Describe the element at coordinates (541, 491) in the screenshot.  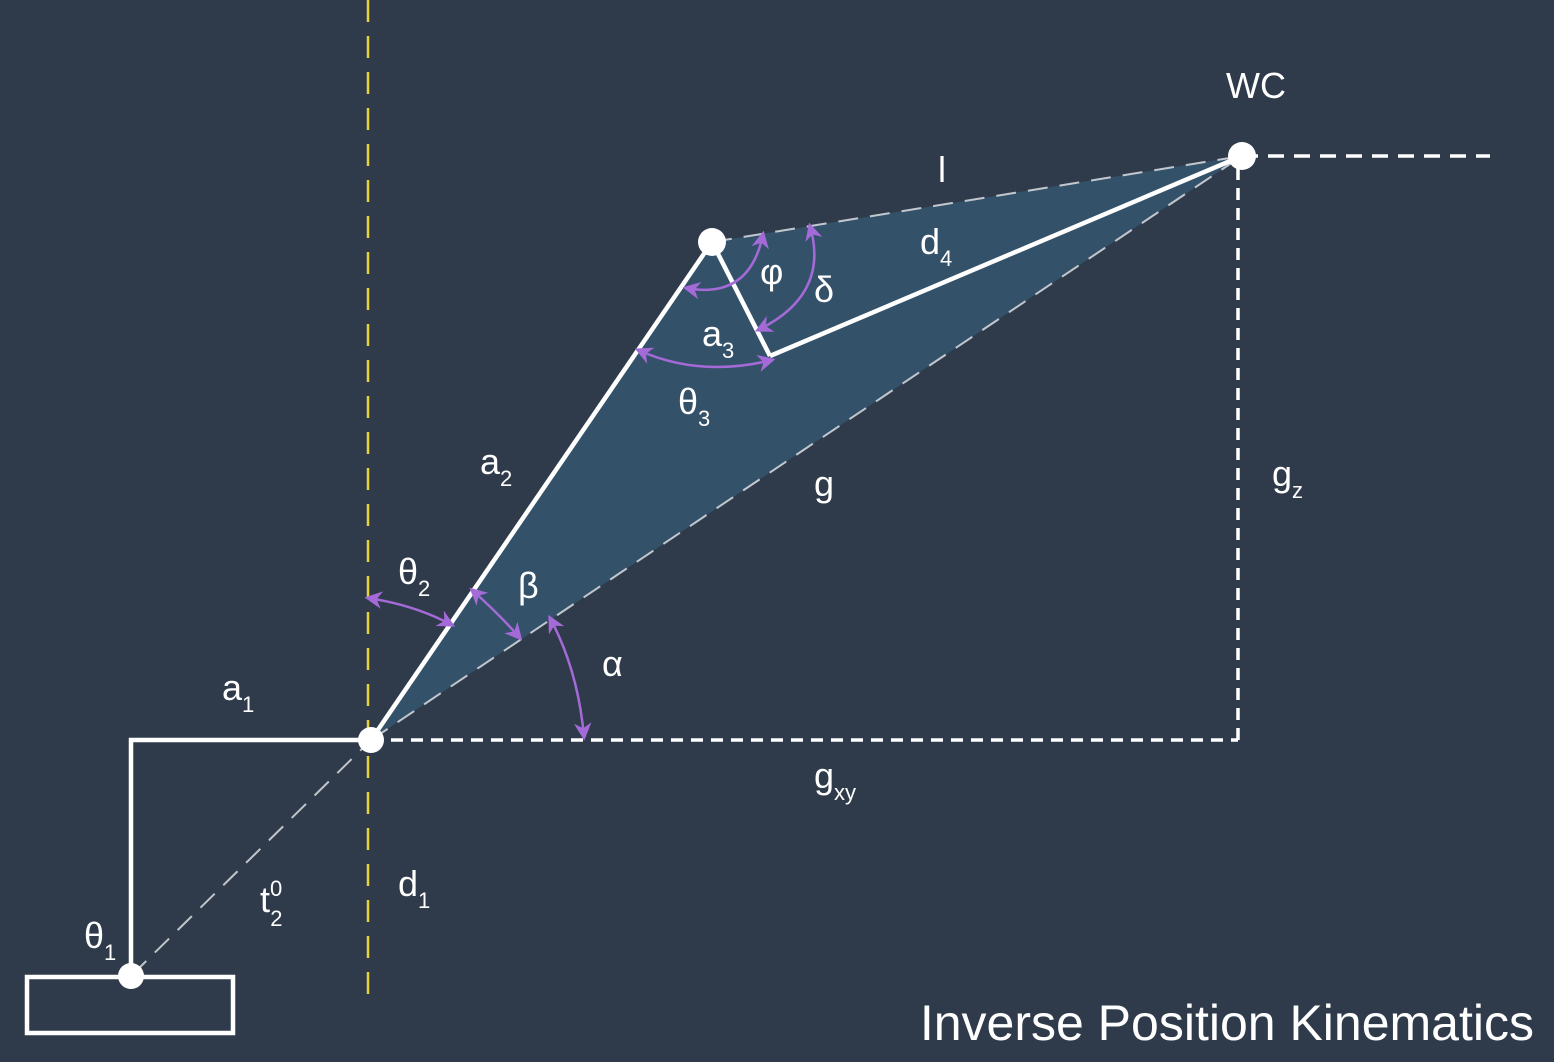
I see `link-a2` at that location.